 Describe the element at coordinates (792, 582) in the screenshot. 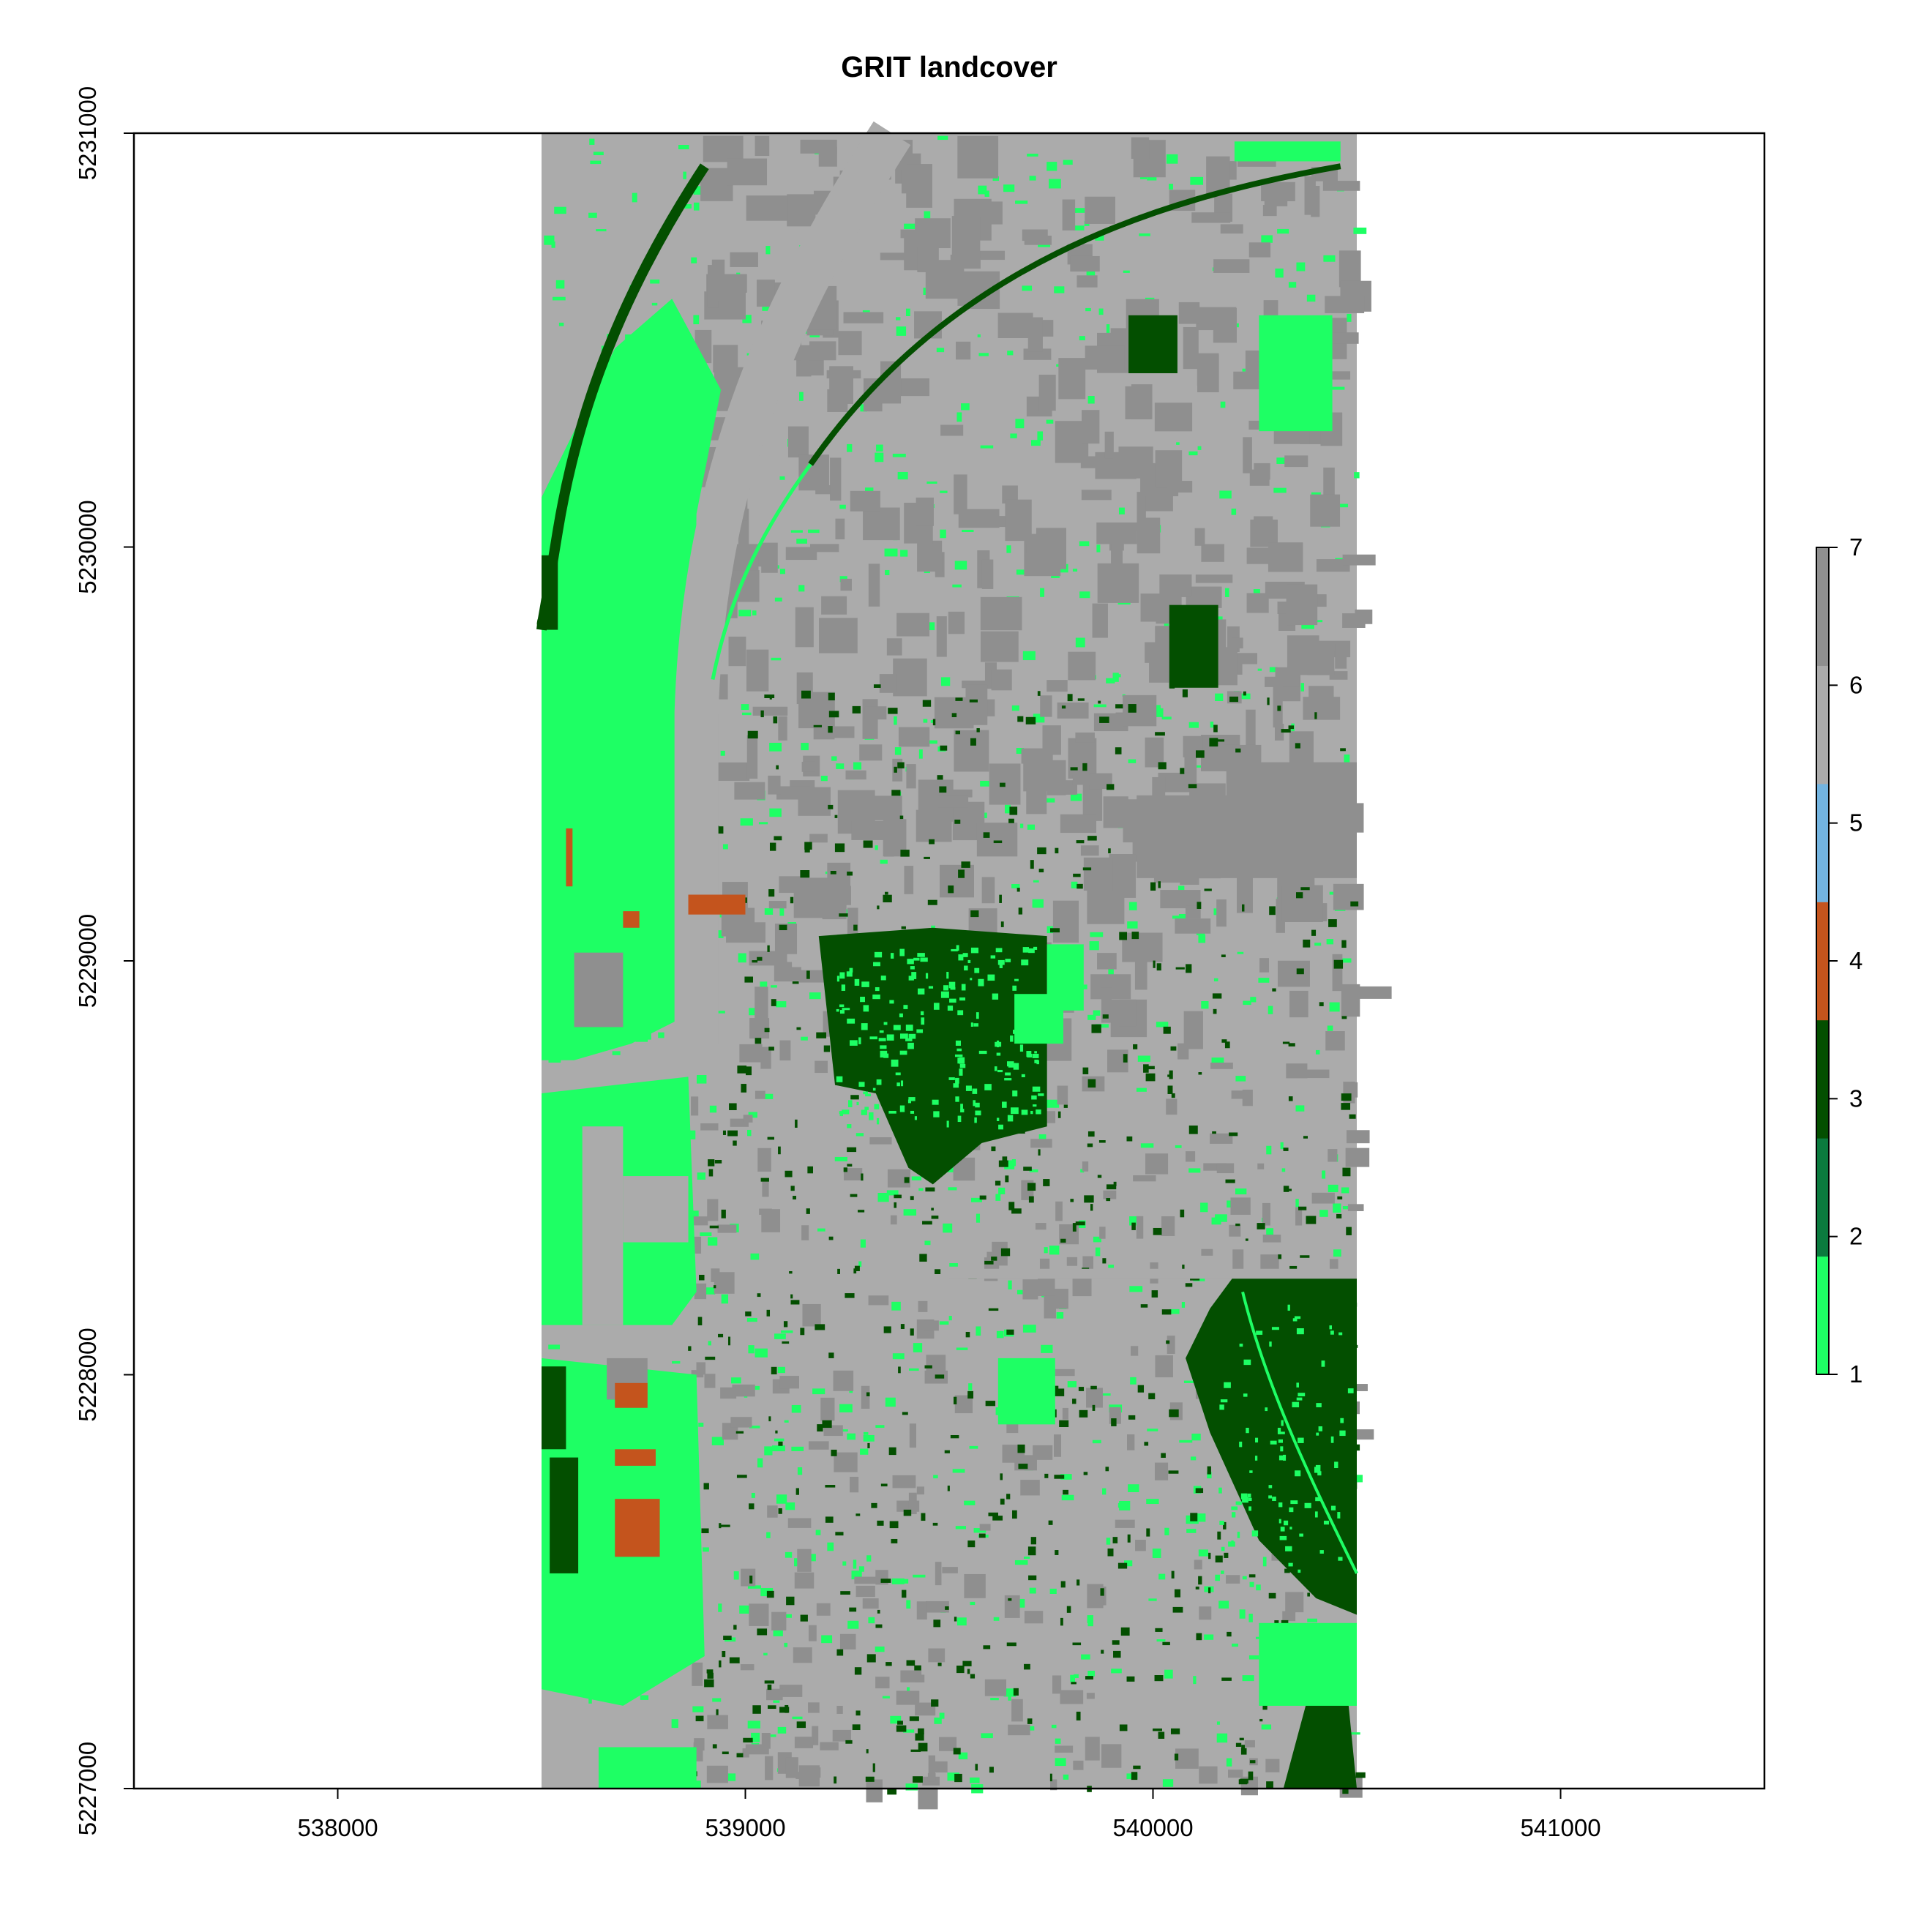

I see `transport-corridor` at that location.